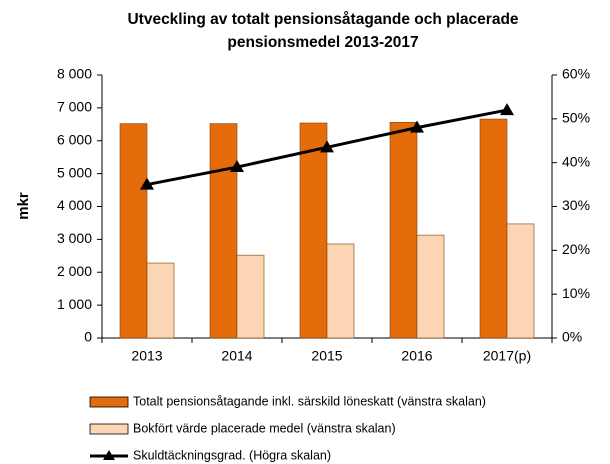  Describe the element at coordinates (576, 205) in the screenshot. I see `y2-tick-label: 30%` at that location.